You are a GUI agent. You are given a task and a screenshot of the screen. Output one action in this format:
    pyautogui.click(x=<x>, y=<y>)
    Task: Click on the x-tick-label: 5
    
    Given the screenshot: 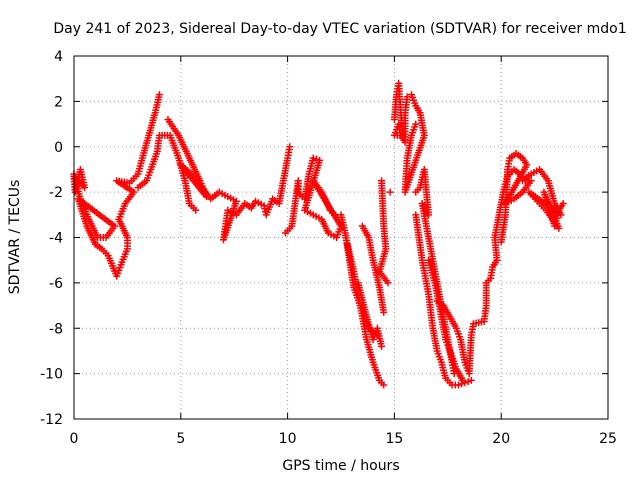 What is the action you would take?
    pyautogui.click(x=180, y=439)
    